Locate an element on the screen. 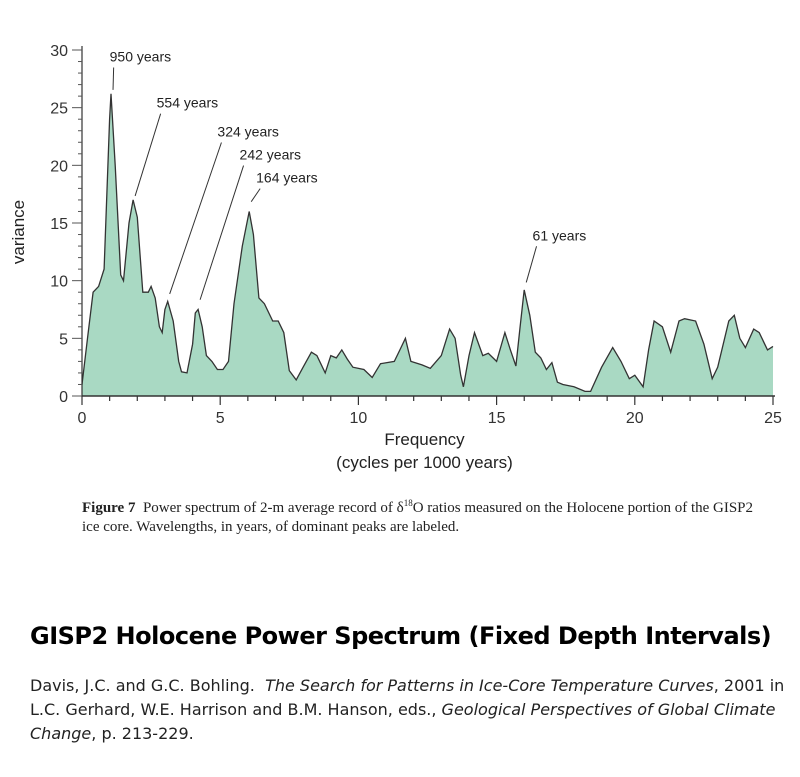 The height and width of the screenshot is (777, 800). x-tick-label: 20 is located at coordinates (635, 418).